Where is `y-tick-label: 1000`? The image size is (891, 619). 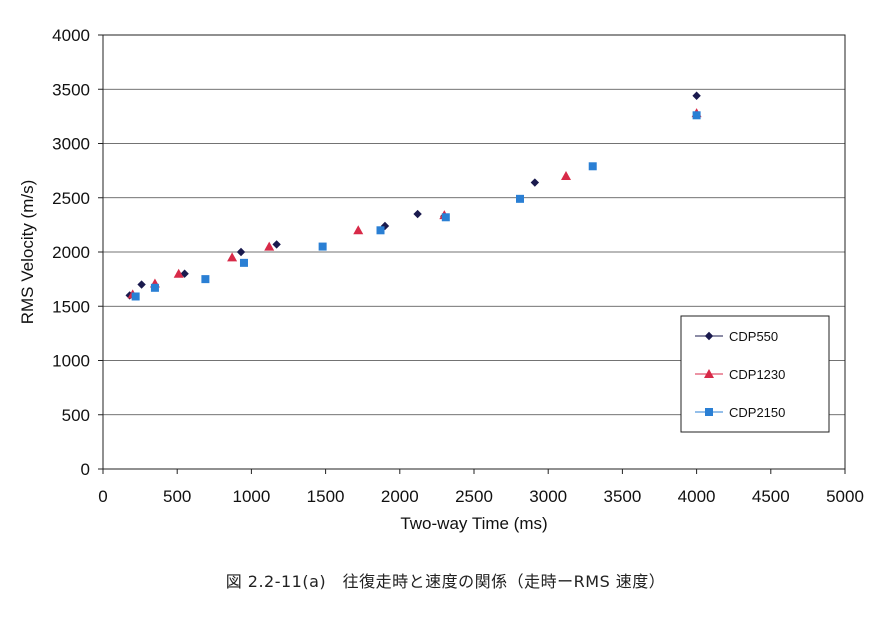 y-tick-label: 1000 is located at coordinates (71, 361).